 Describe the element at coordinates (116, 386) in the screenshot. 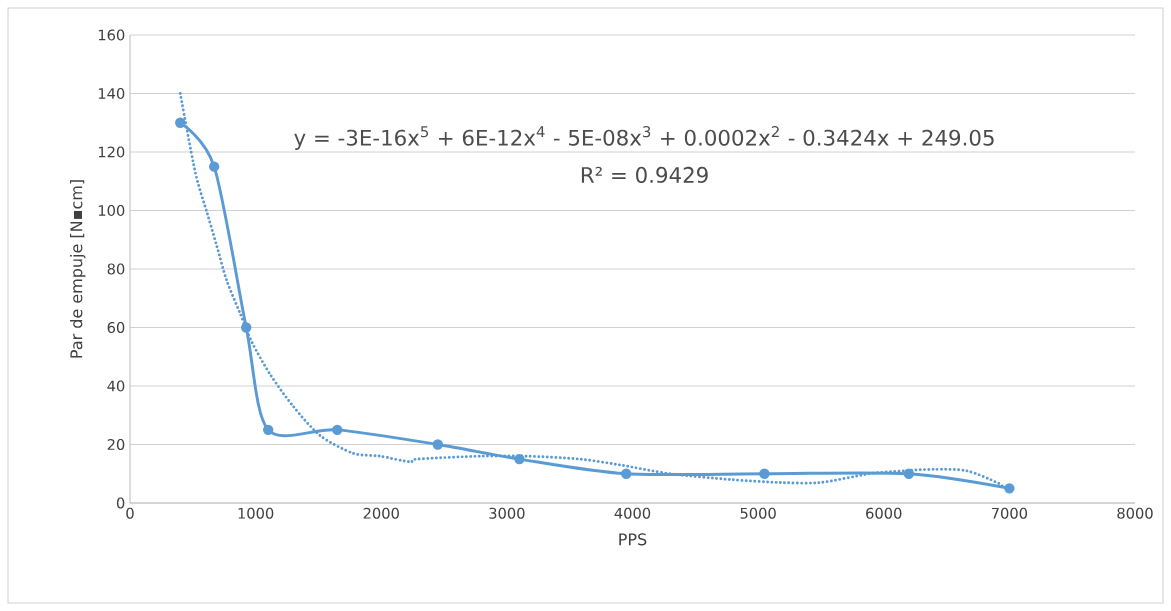

I see `y-tick-label: 40` at that location.